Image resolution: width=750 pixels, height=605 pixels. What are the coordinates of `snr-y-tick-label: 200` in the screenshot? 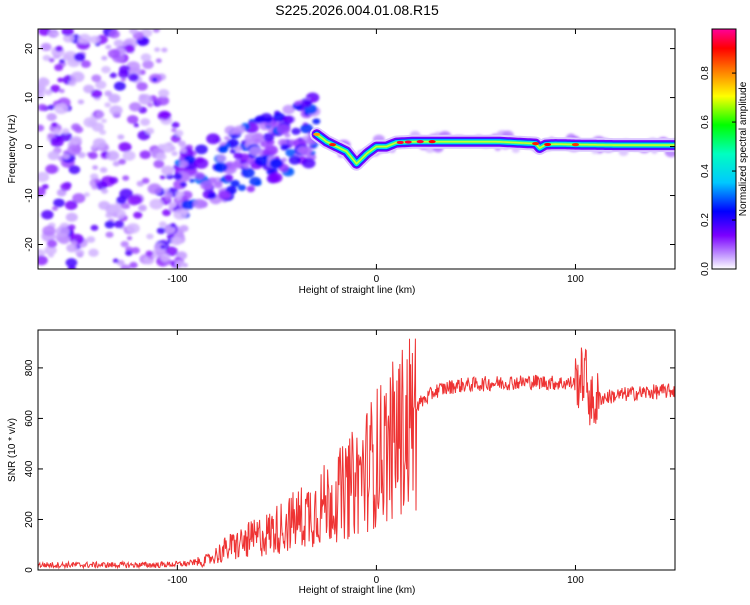 It's located at (29, 519).